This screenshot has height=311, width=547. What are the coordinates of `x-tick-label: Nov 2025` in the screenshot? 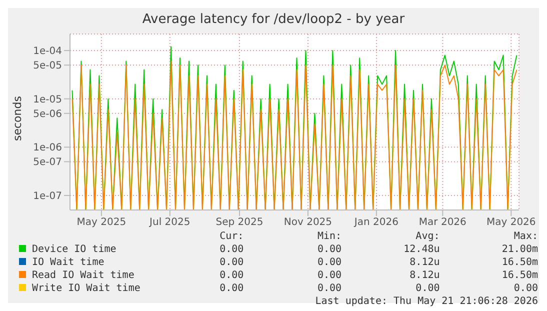 It's located at (308, 222).